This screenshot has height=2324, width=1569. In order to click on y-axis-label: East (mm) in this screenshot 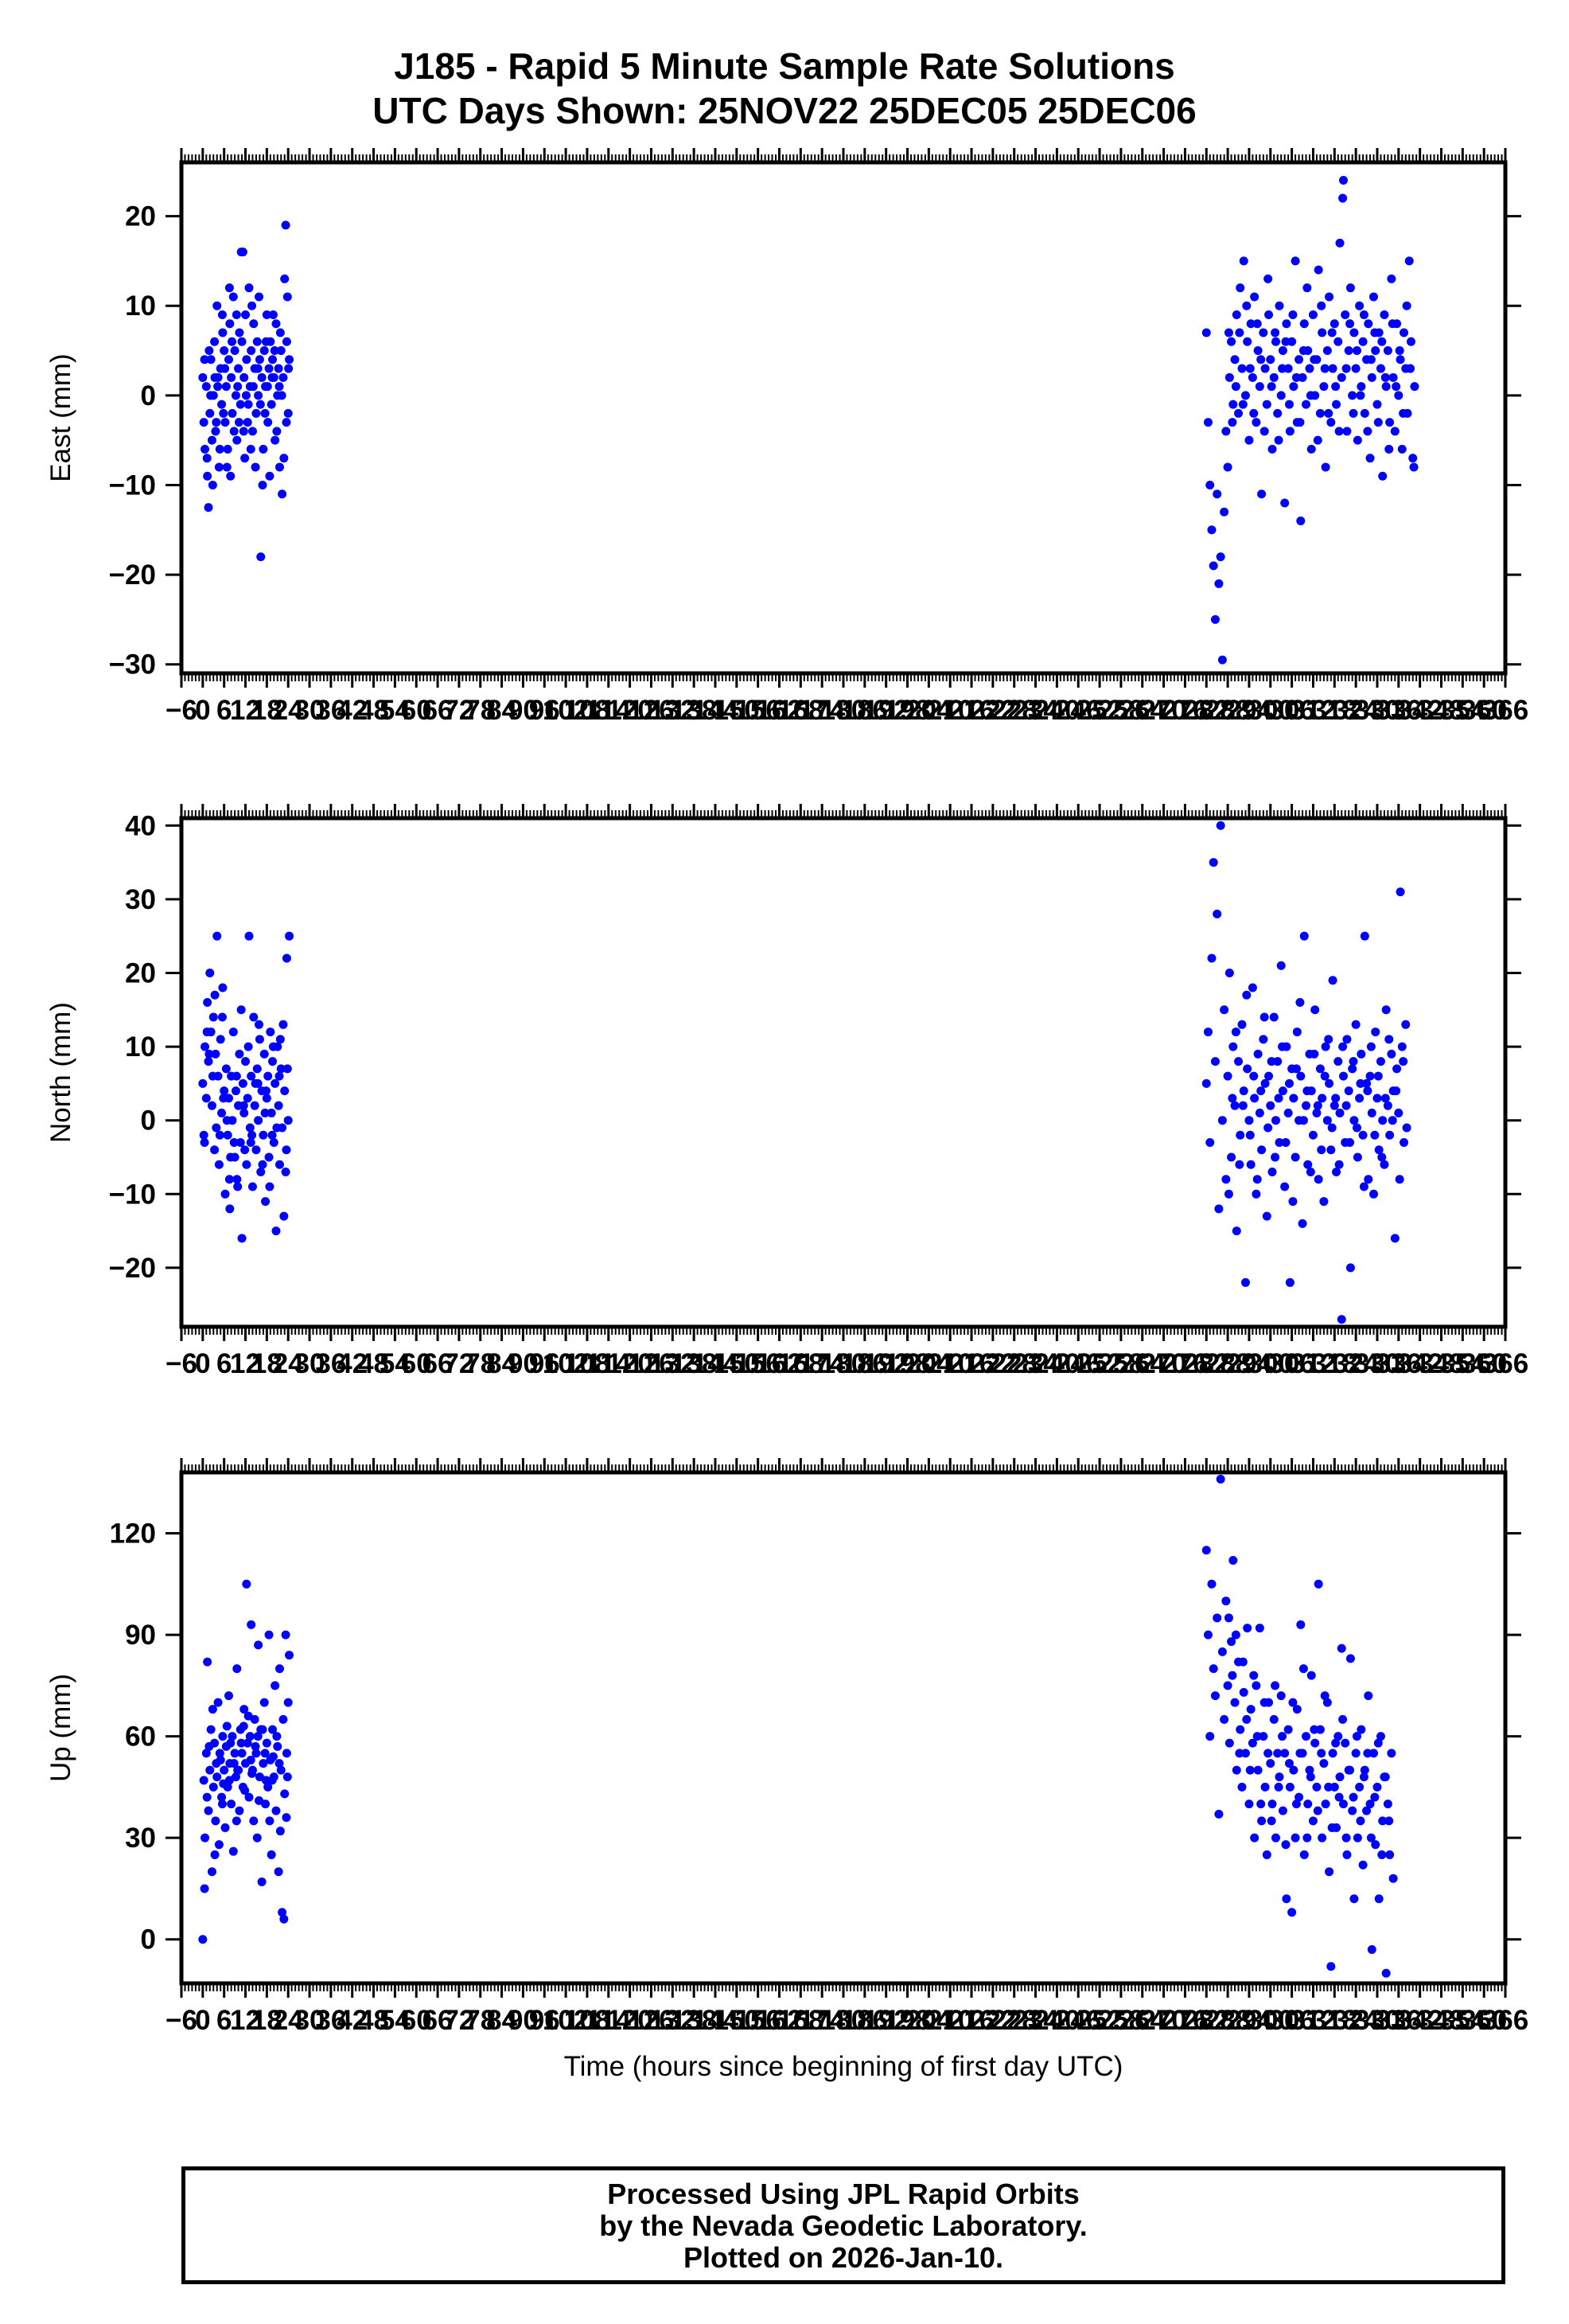, I will do `click(60, 417)`.